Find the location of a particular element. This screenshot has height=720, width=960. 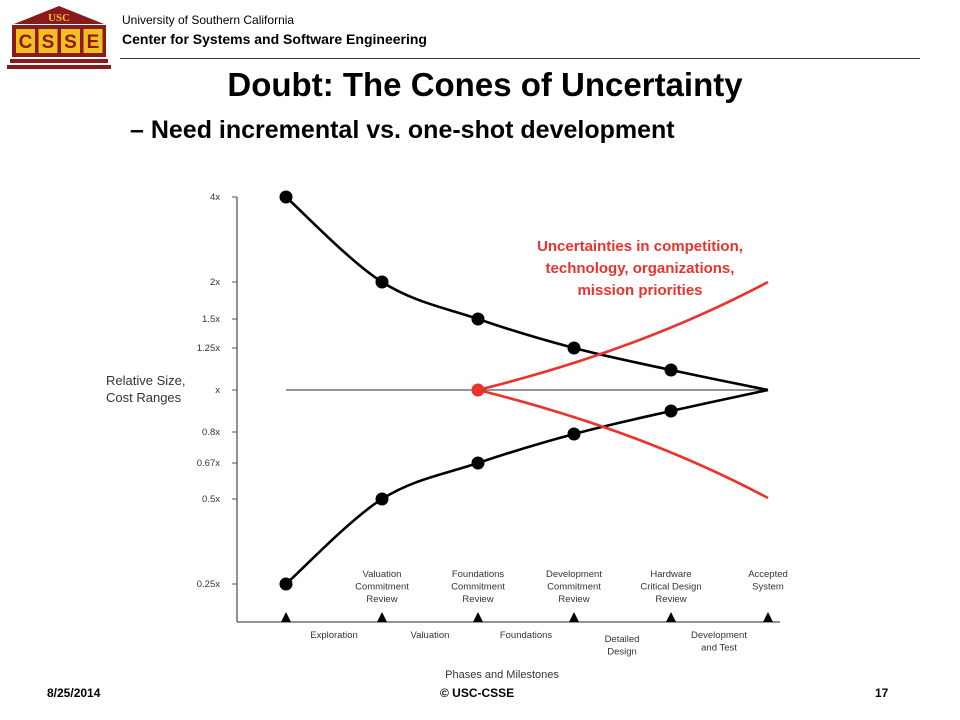

logo-letter-3: S is located at coordinates (70, 42).